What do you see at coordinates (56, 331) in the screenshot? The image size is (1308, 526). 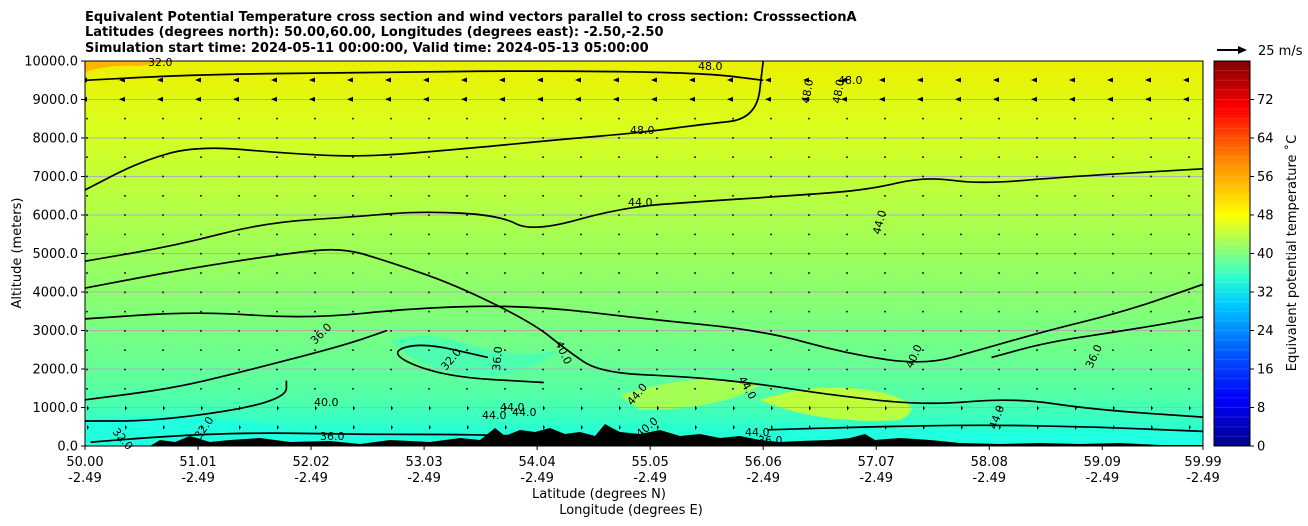 I see `y-tick-label: 3000.0` at bounding box center [56, 331].